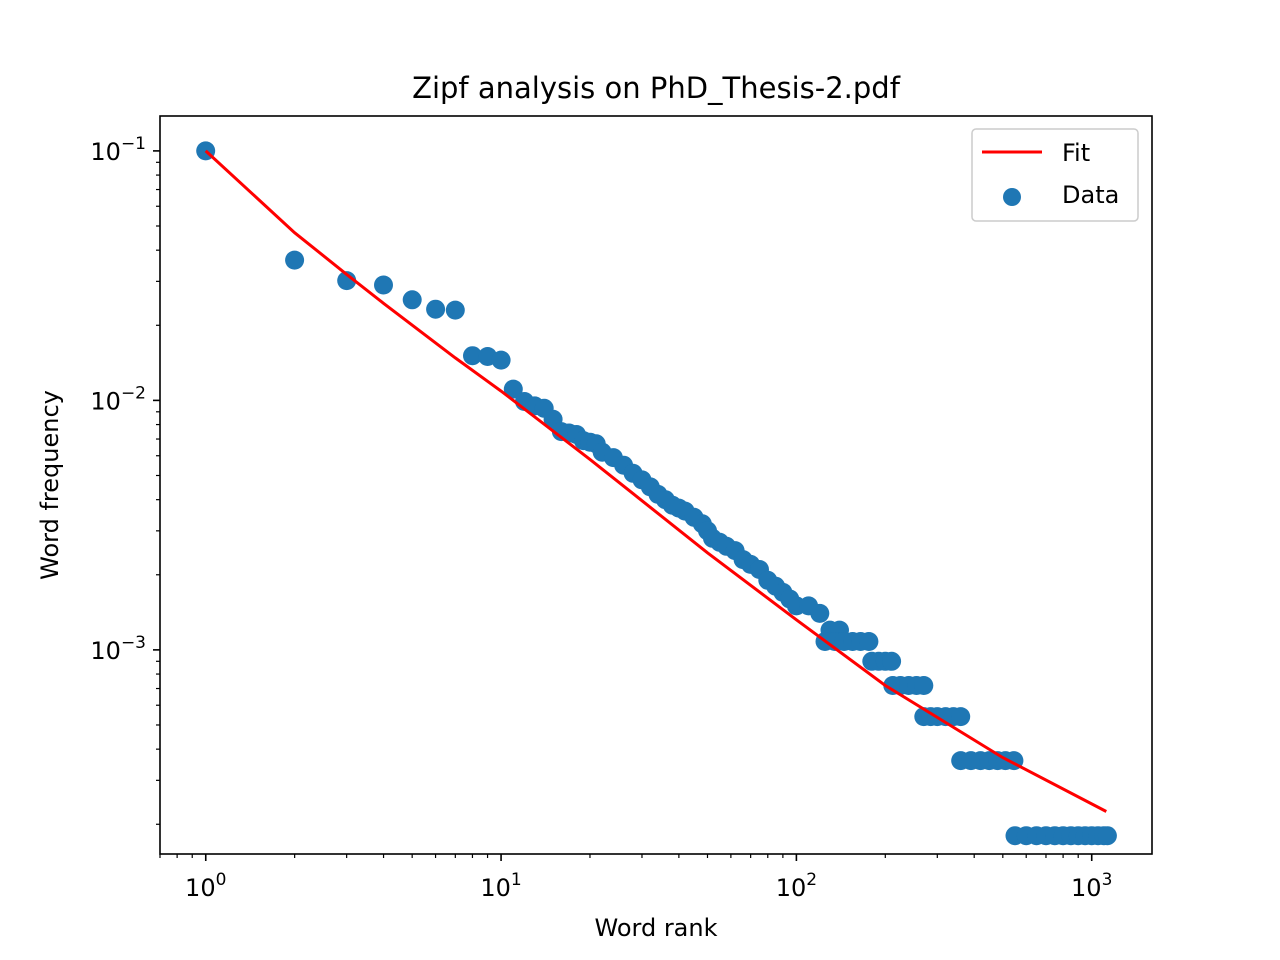  Describe the element at coordinates (796, 886) in the screenshot. I see `x-tick-label: 10²` at that location.